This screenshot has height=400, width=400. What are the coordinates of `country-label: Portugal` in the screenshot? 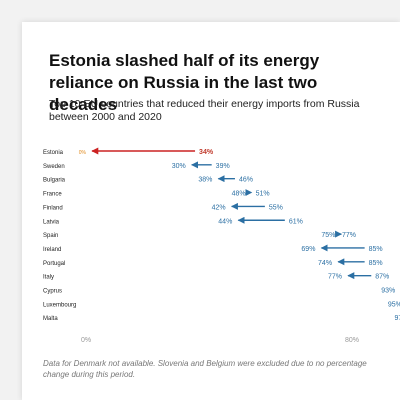 It's located at (54, 264).